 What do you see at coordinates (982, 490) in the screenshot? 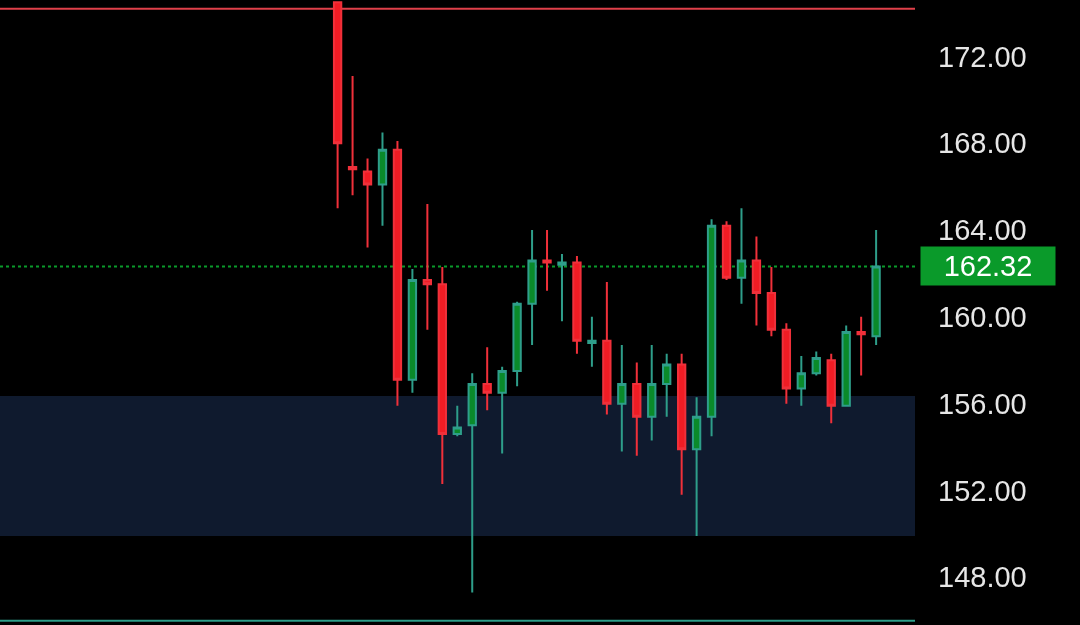
I see `y-tick-label: 152.00` at bounding box center [982, 490].